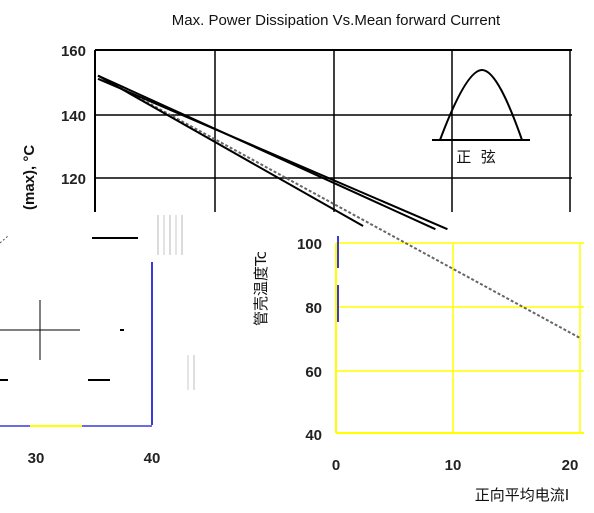 Image resolution: width=594 pixels, height=513 pixels. Describe the element at coordinates (476, 157) in the screenshot. I see `inset-label: 正 弦` at that location.